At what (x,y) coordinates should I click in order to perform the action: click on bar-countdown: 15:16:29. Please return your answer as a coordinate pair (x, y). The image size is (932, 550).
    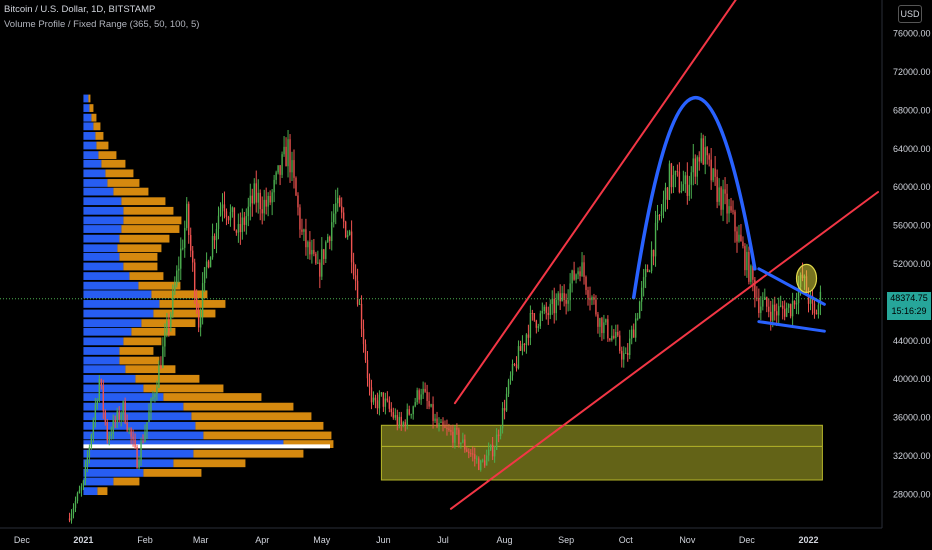
    Looking at the image, I should click on (909, 311).